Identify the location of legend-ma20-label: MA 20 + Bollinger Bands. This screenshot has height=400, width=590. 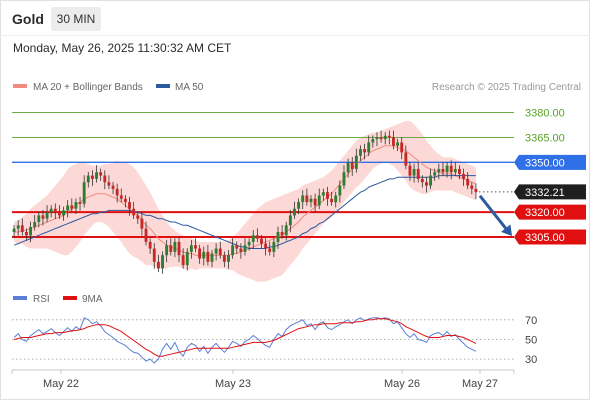
(88, 87).